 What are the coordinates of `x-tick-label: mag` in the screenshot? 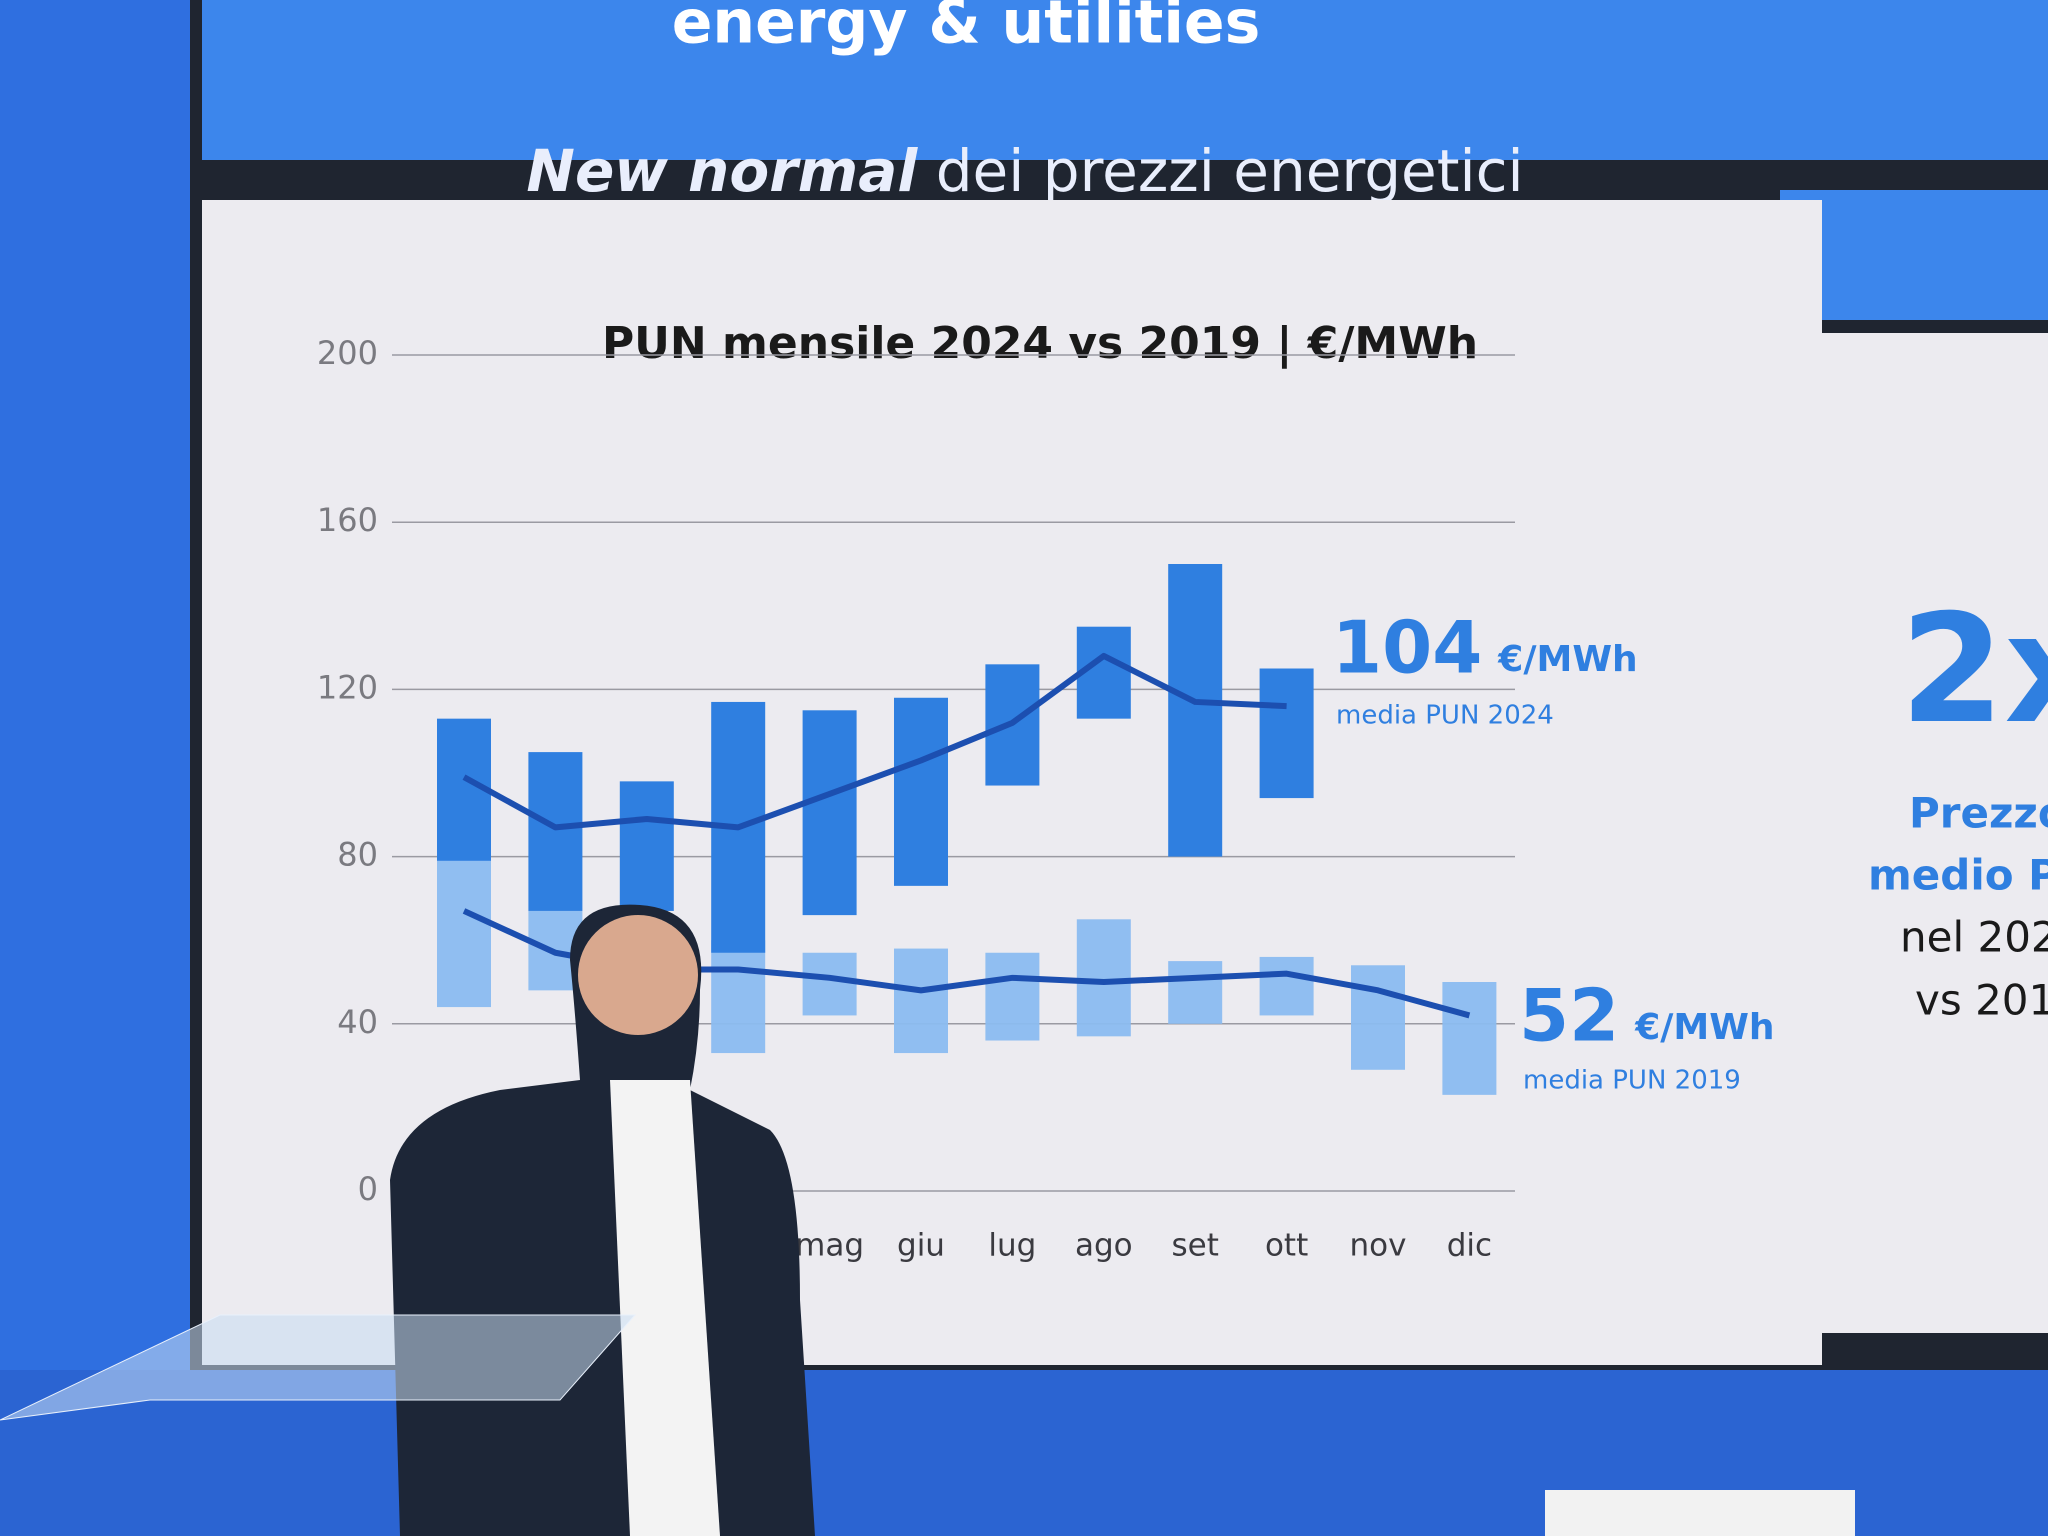 It's located at (829, 1246).